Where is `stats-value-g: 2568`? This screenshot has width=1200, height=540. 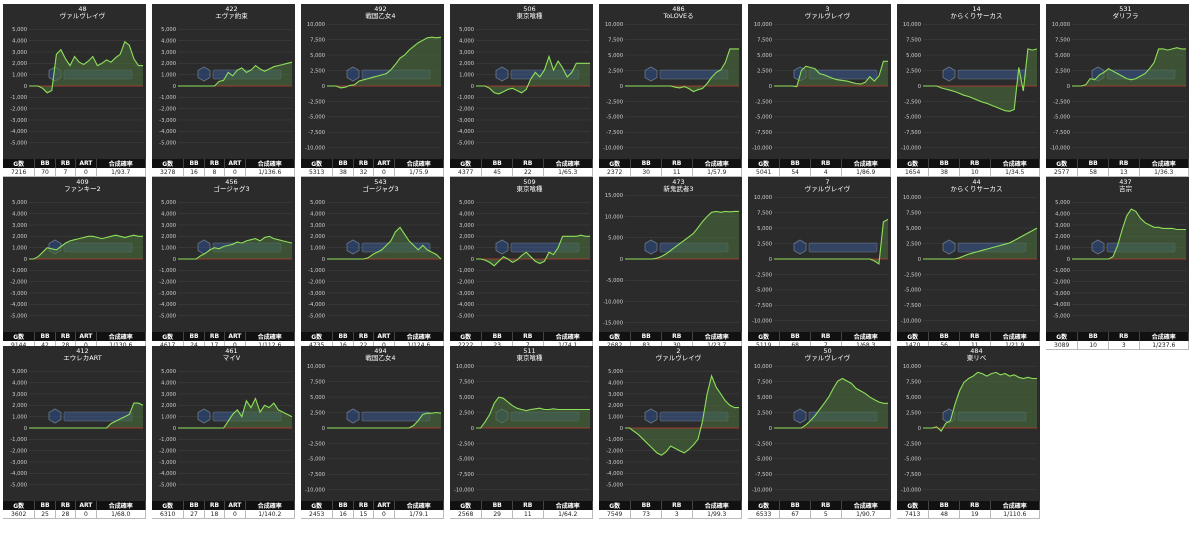
stats-value-g: 2568 is located at coordinates (466, 514).